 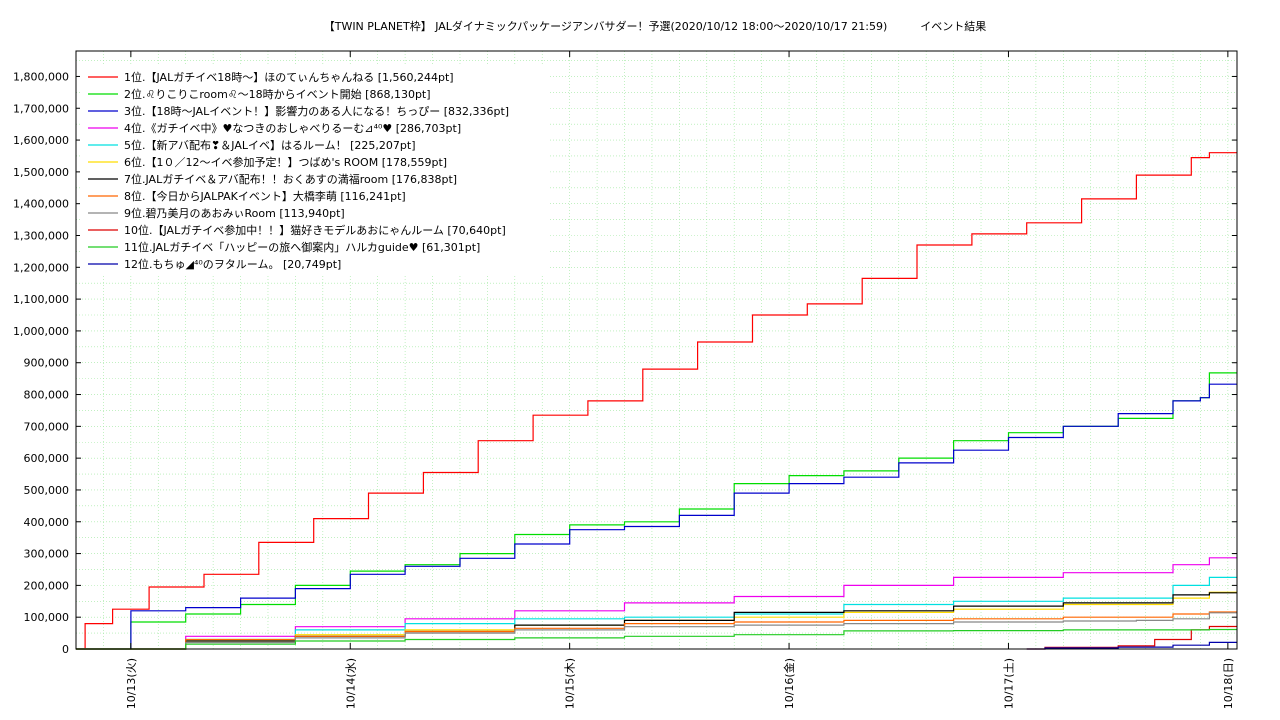 I want to click on y-tick-label: 1,300,000, so click(x=41, y=235).